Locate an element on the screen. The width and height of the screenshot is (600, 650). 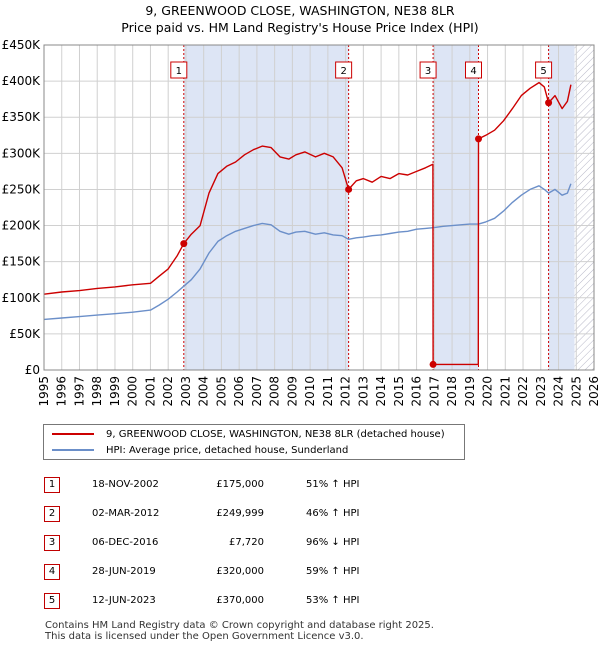
x-tick-label: 2026 is located at coordinates (593, 391).